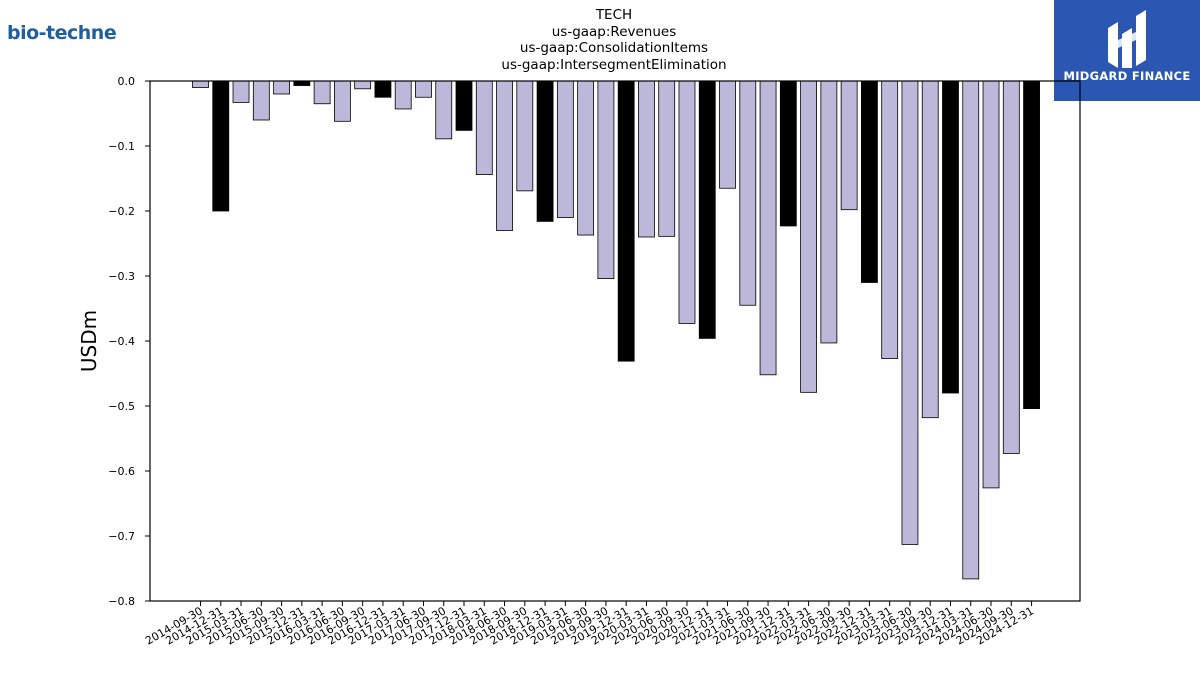 This screenshot has height=675, width=1200. I want to click on y-axis-label: USDm, so click(89, 341).